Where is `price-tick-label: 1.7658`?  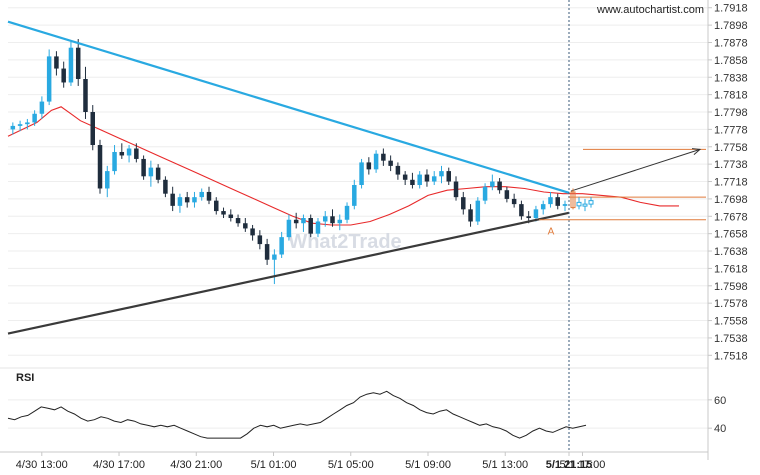
price-tick-label: 1.7658 is located at coordinates (731, 235).